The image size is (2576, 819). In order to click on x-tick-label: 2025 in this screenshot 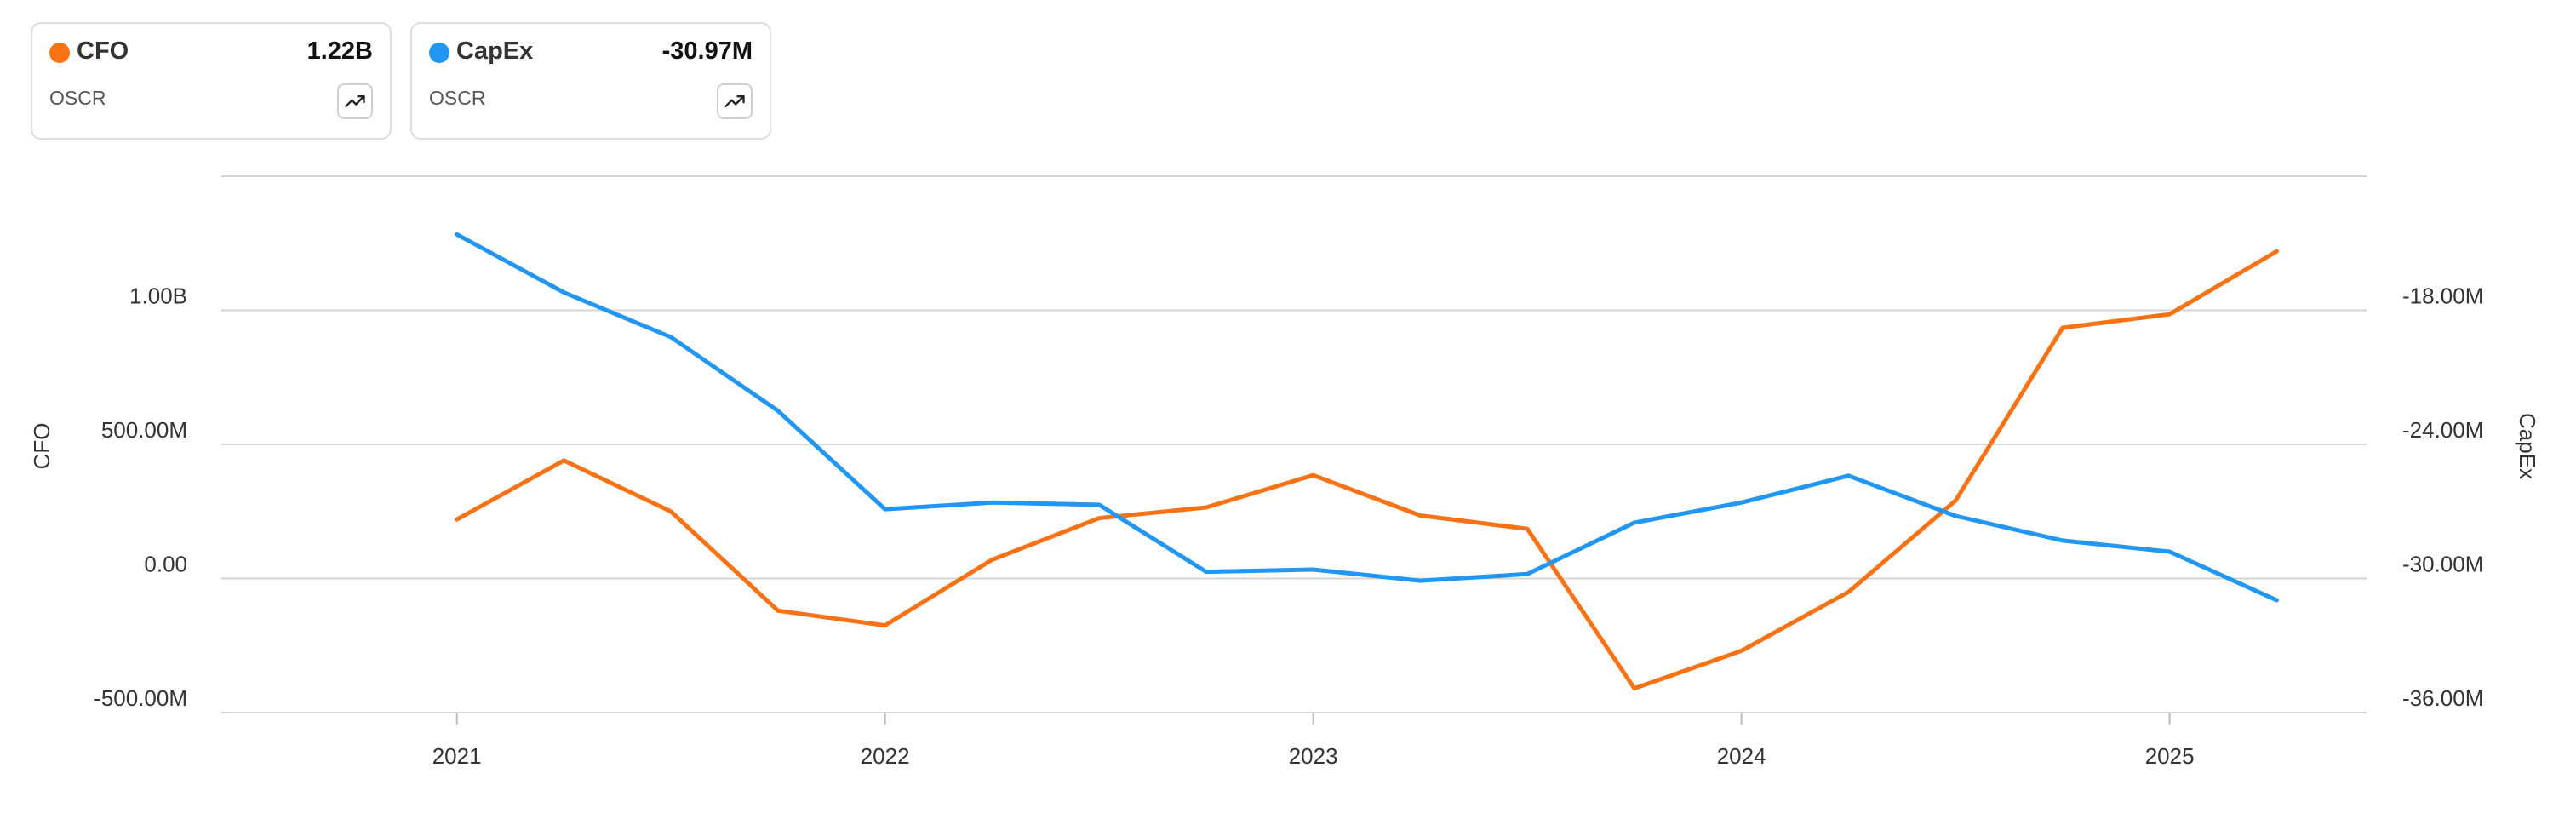, I will do `click(2170, 756)`.